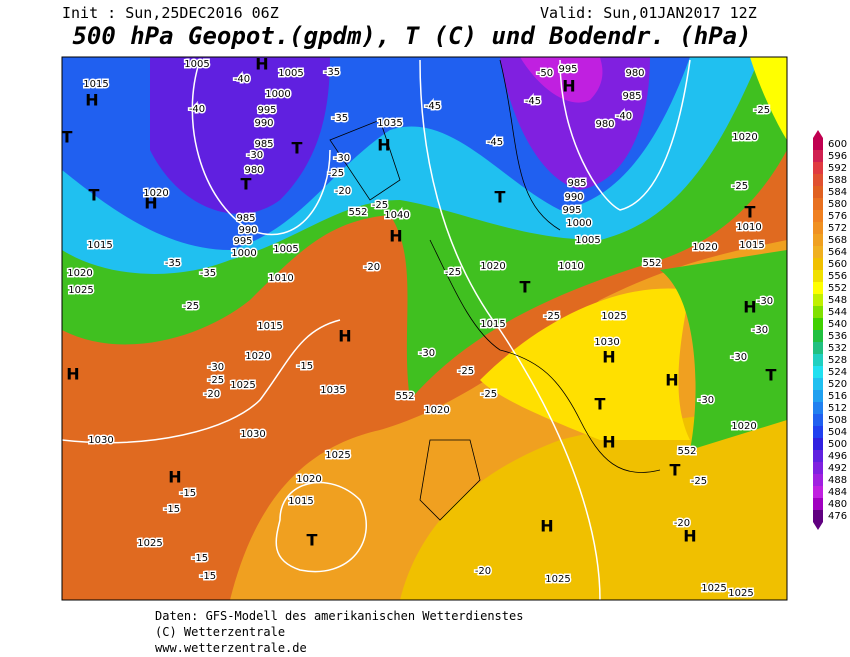  I want to click on colorbar-label: 524, so click(837, 372).